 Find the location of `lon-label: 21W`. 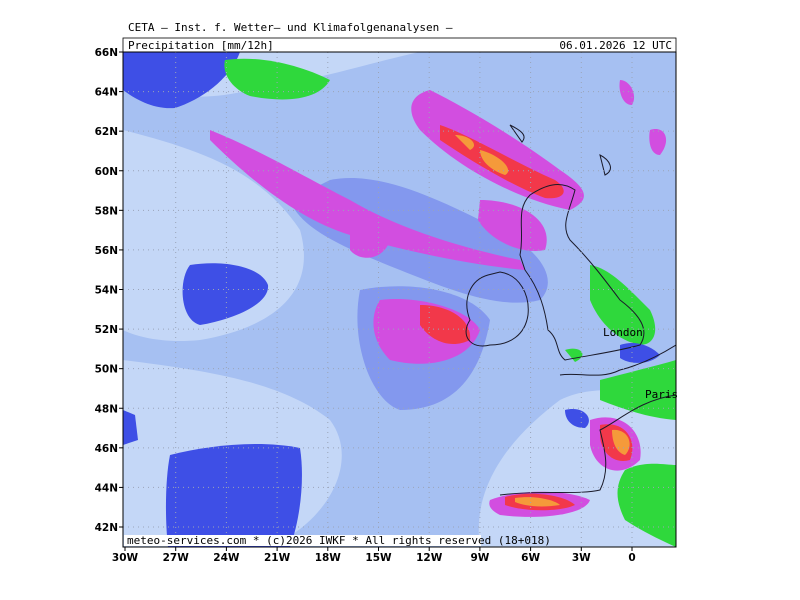

lon-label: 21W is located at coordinates (277, 558).